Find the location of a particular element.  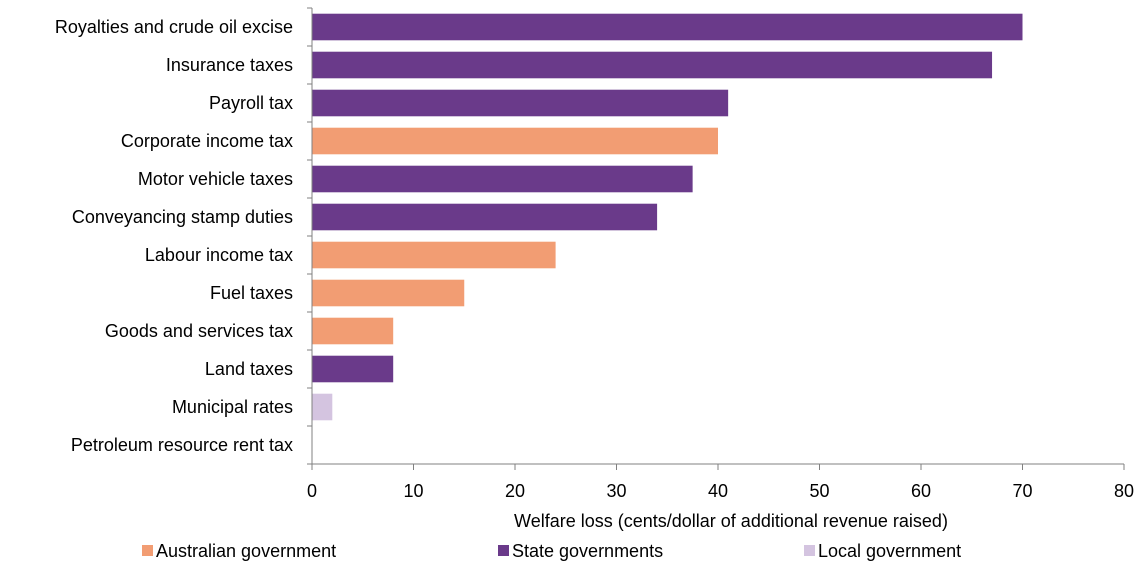

bar-corporate-income-tax is located at coordinates (515, 141).